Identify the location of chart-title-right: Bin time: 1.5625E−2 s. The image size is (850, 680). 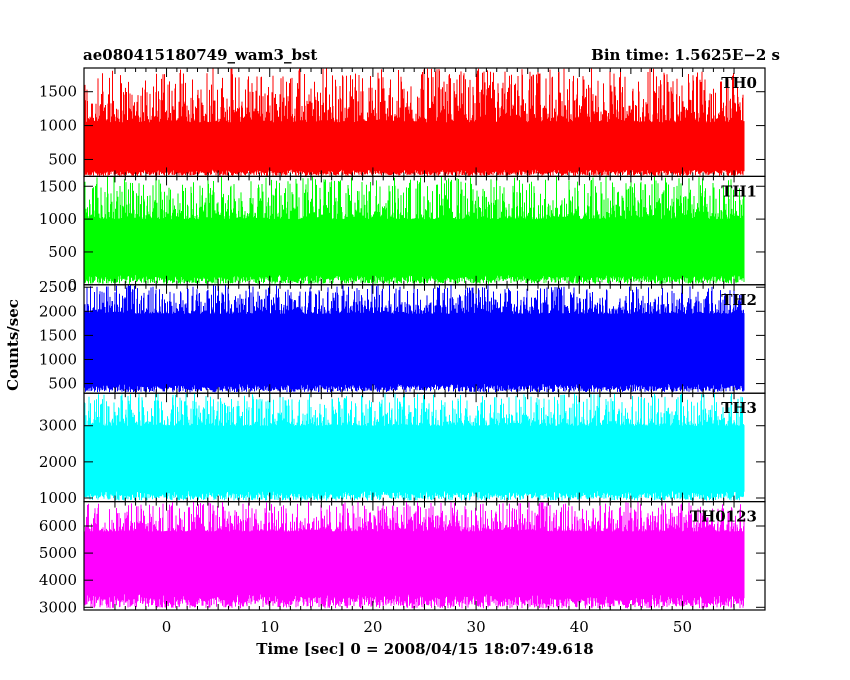
(685, 55).